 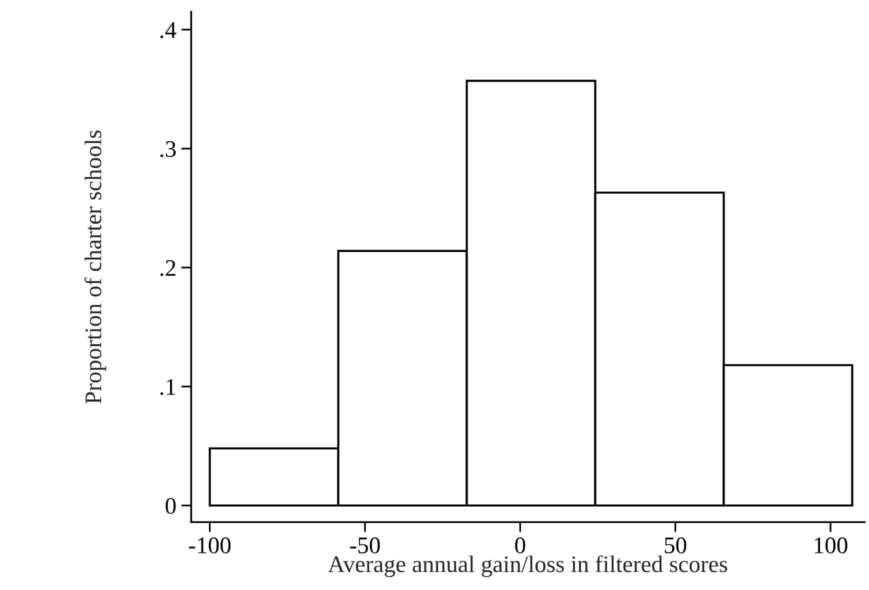 I want to click on y-tick-label: .1, so click(x=168, y=387).